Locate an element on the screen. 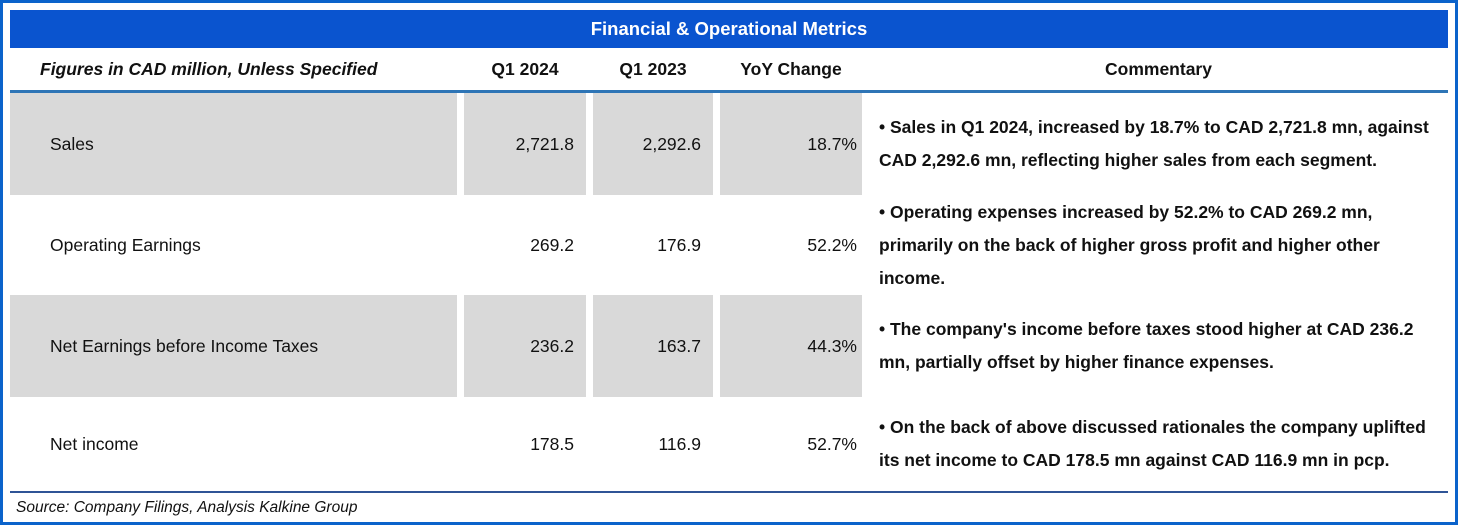 This screenshot has height=525, width=1458. row-q1-2024-value: 2,721.8 is located at coordinates (525, 144).